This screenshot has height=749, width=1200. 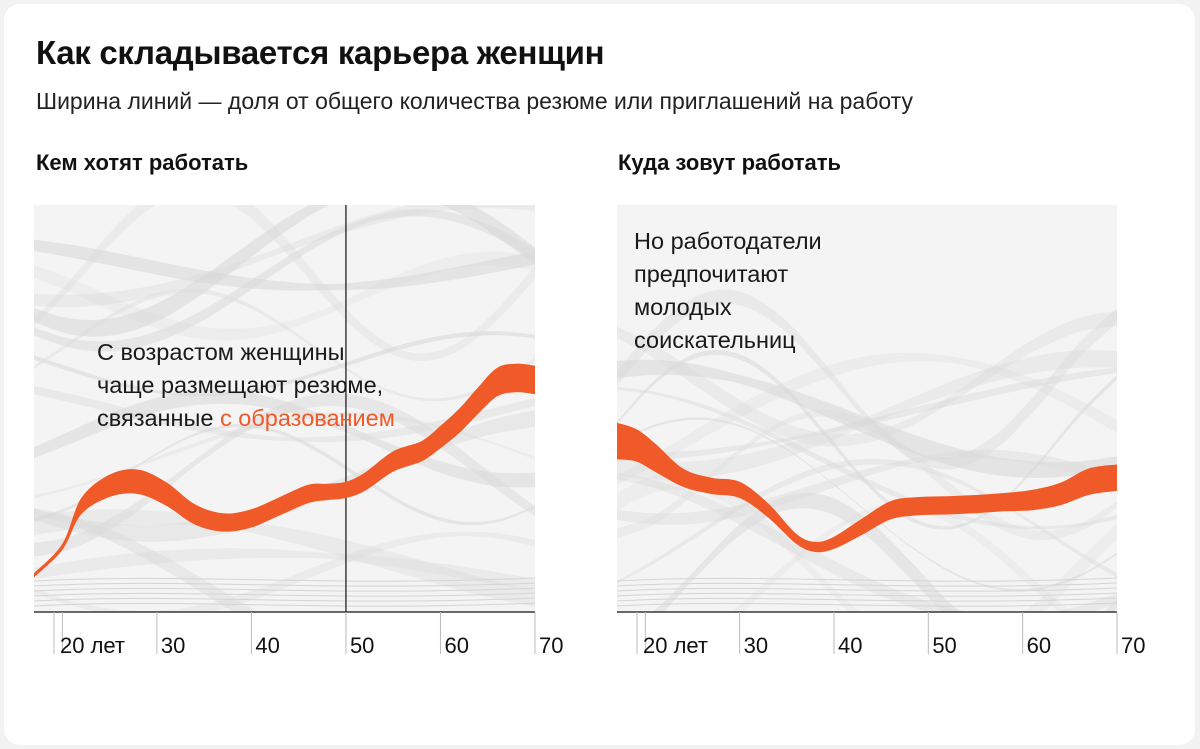 I want to click on right-annotation-line-4: соискательниц, so click(x=715, y=340).